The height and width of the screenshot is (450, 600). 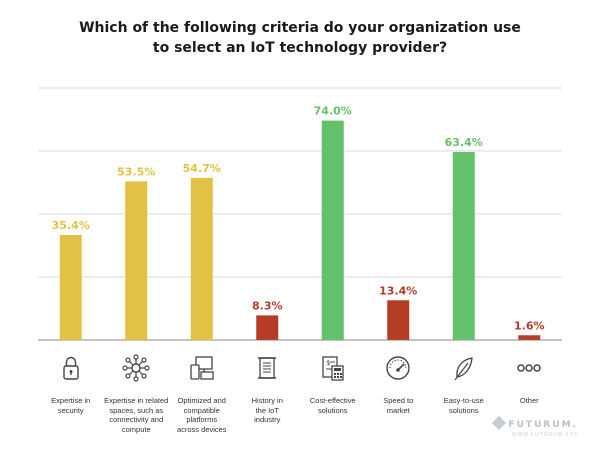 I want to click on chart-title-line-2: to select an IoT technology provider?, so click(x=300, y=48).